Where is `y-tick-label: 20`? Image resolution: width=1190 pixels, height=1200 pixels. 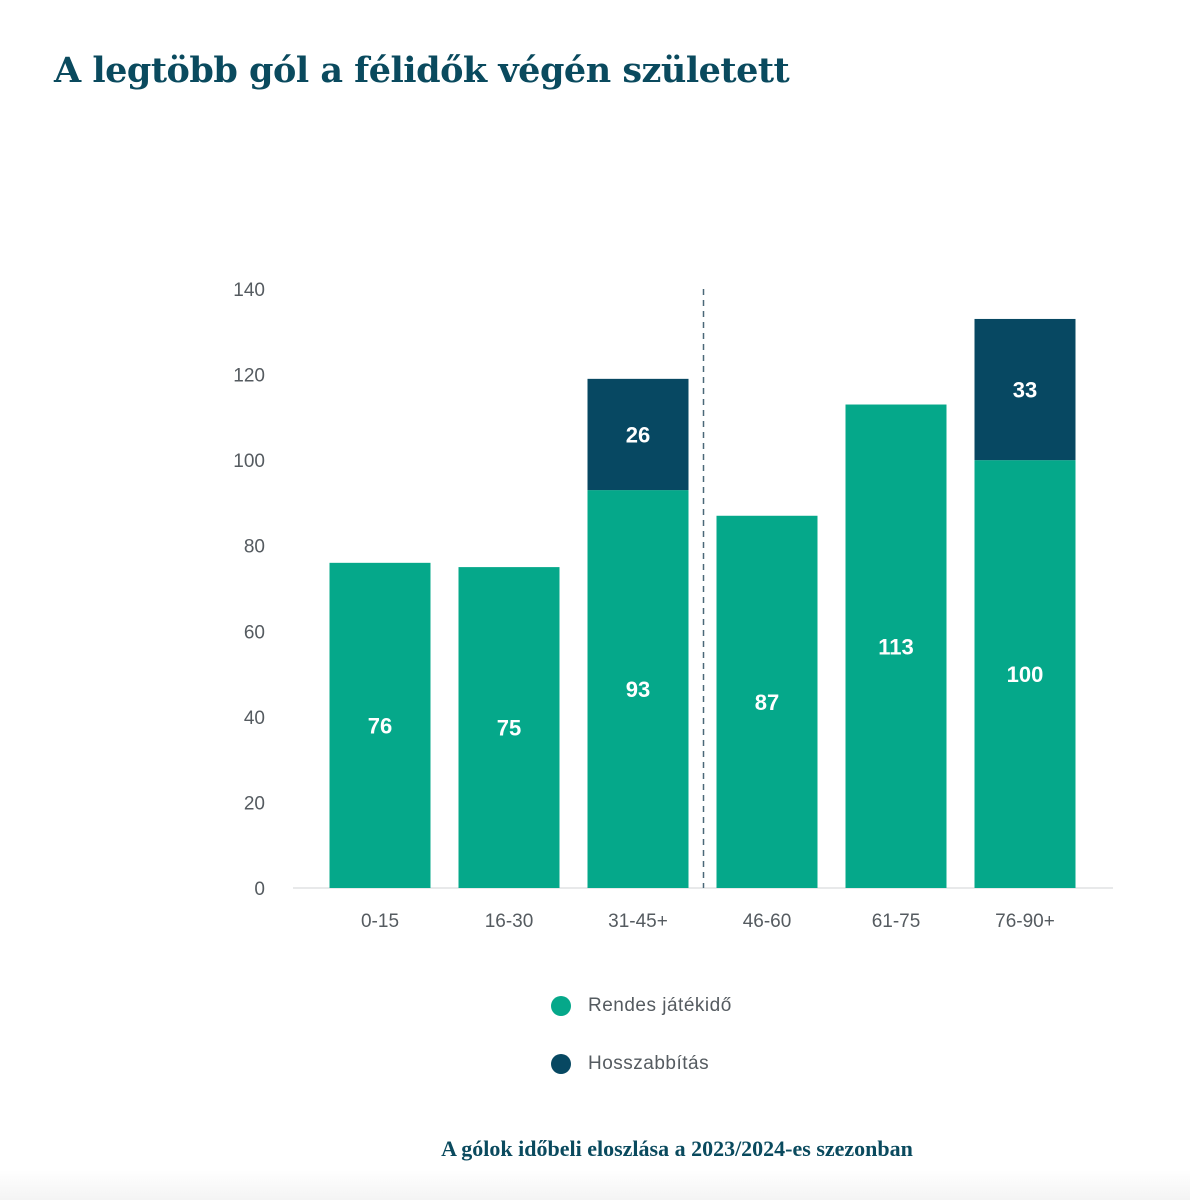 y-tick-label: 20 is located at coordinates (254, 803).